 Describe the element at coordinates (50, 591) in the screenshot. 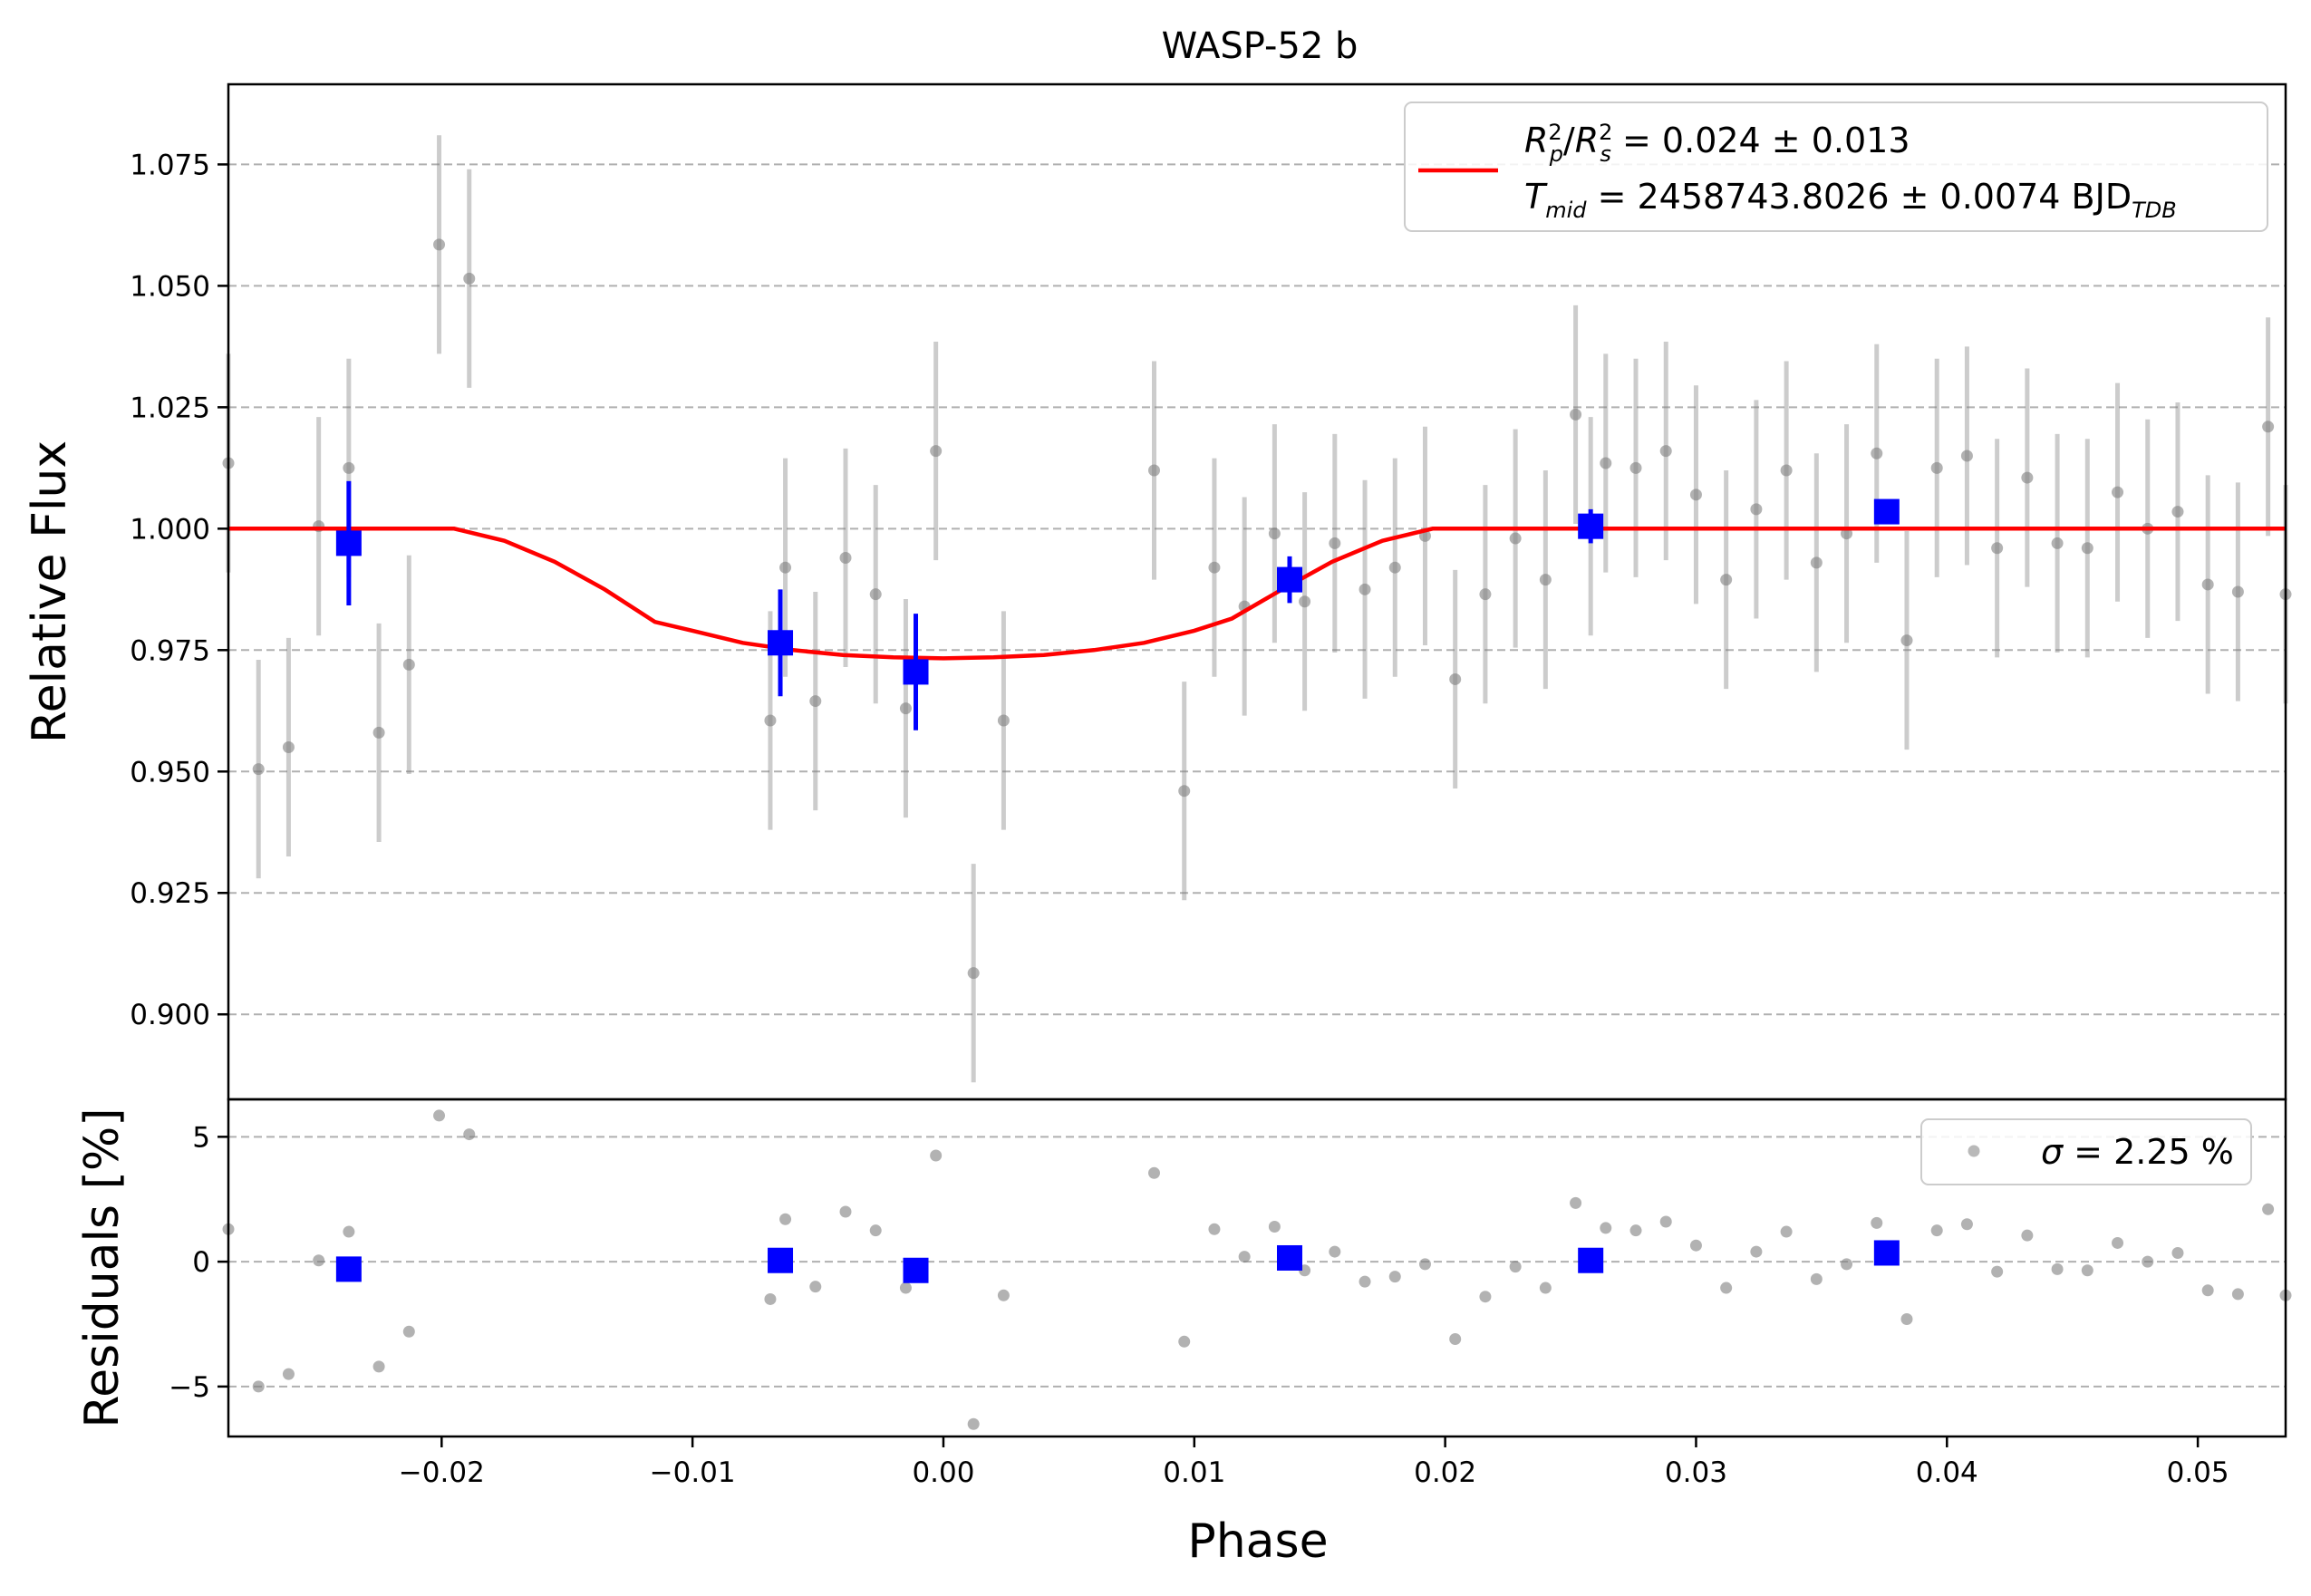

I see `main-y-axis-label: Relative Flux` at that location.